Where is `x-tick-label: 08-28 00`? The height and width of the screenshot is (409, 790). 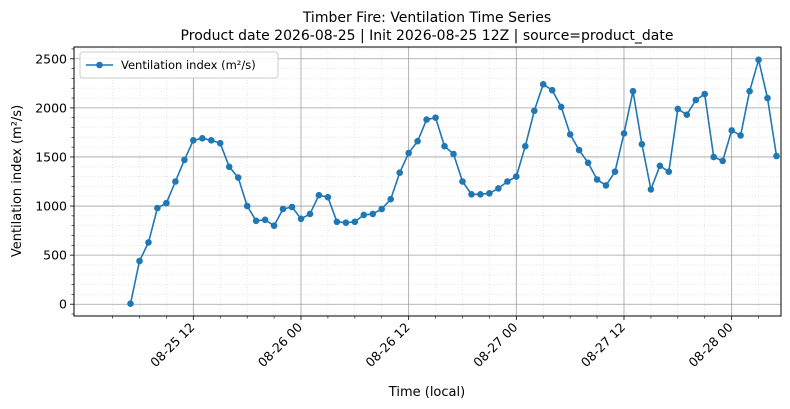
x-tick-label: 08-28 00 is located at coordinates (710, 344).